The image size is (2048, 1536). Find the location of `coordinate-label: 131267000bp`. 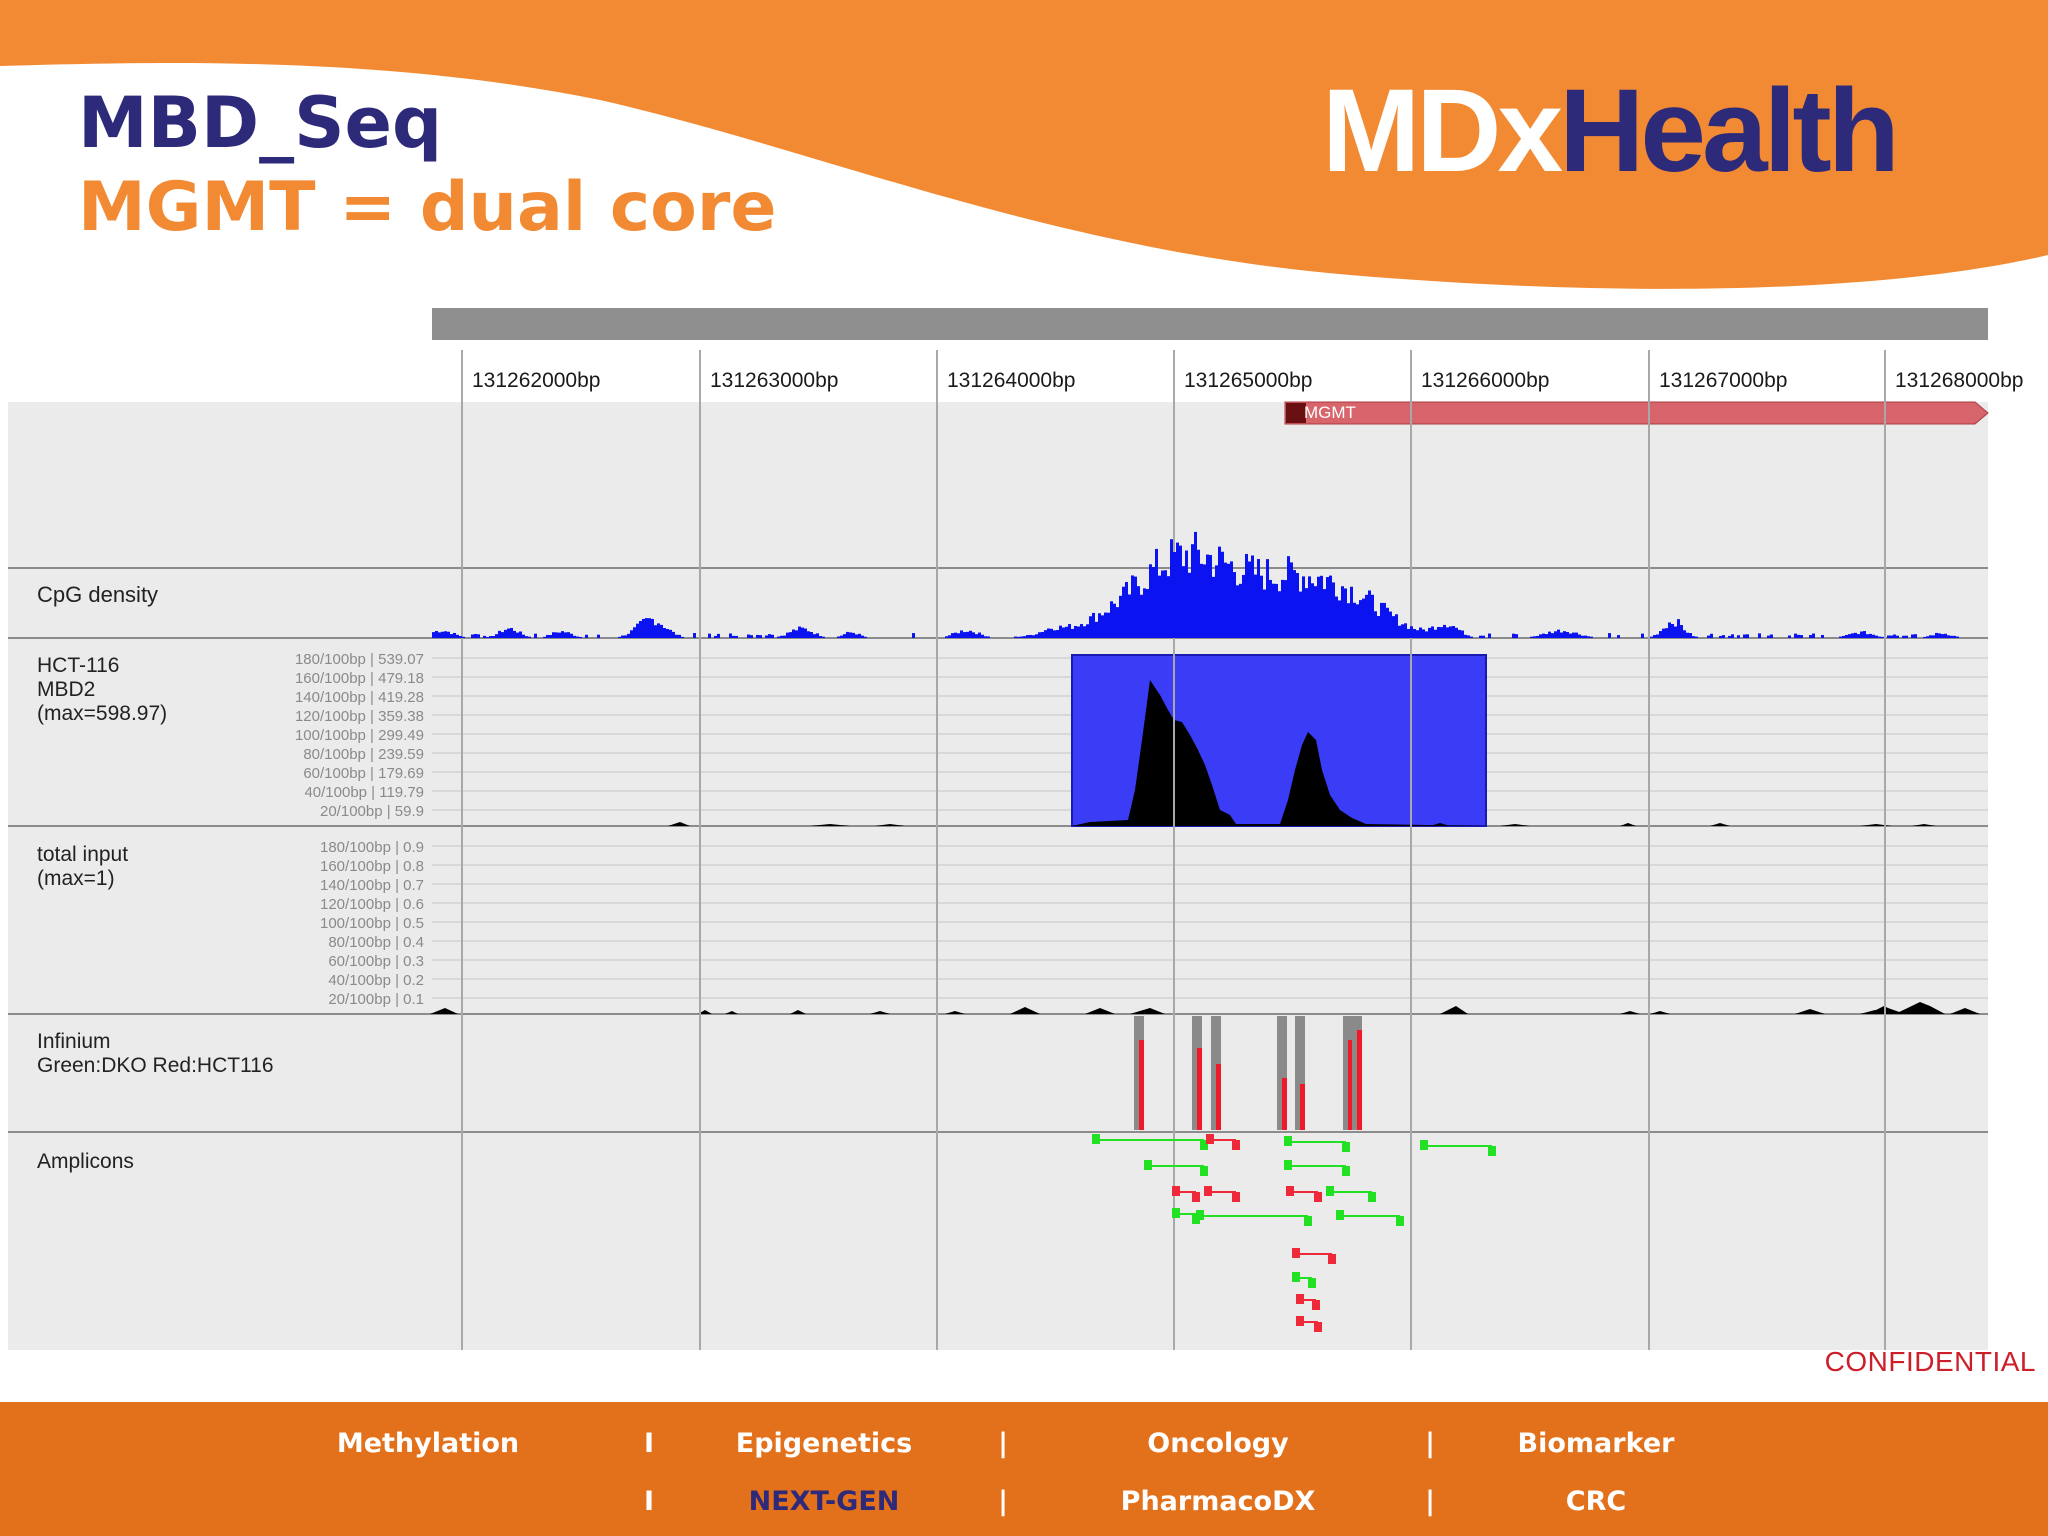

coordinate-label: 131267000bp is located at coordinates (1723, 380).